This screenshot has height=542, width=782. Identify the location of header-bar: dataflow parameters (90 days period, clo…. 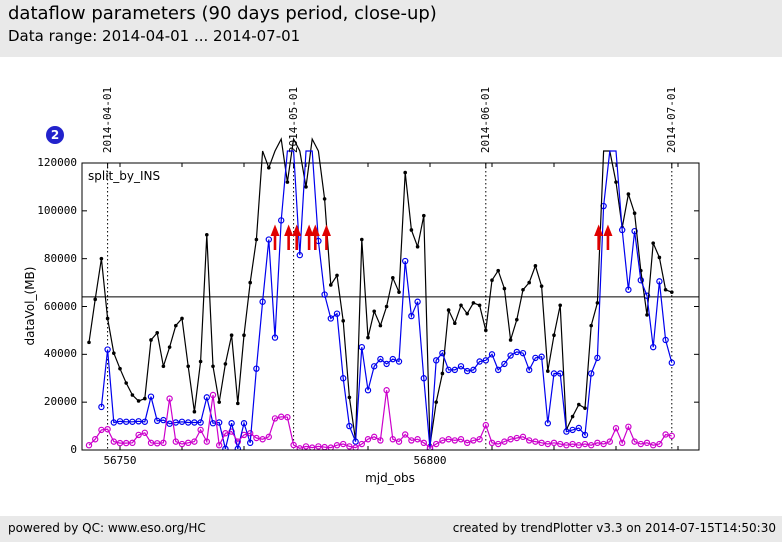
(391, 28).